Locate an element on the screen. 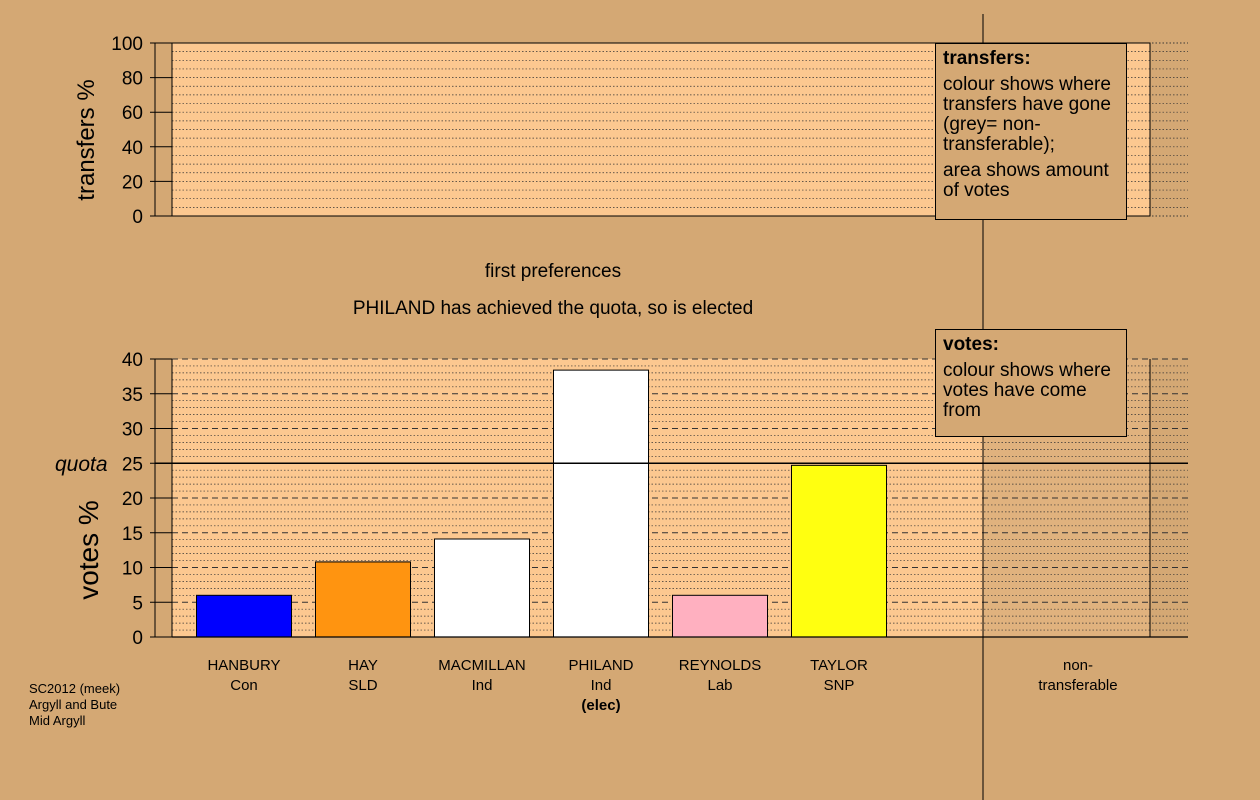 The width and height of the screenshot is (1260, 800). bar-macmillan is located at coordinates (482, 588).